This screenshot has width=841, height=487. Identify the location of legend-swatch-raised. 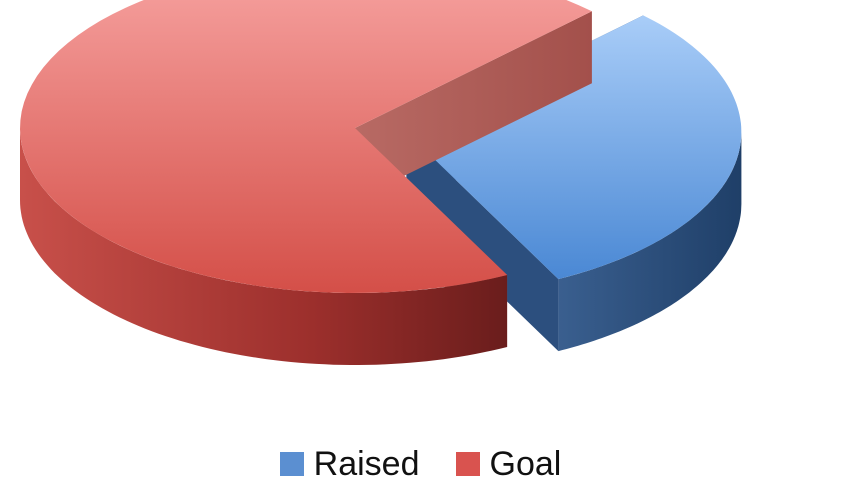
(291, 464).